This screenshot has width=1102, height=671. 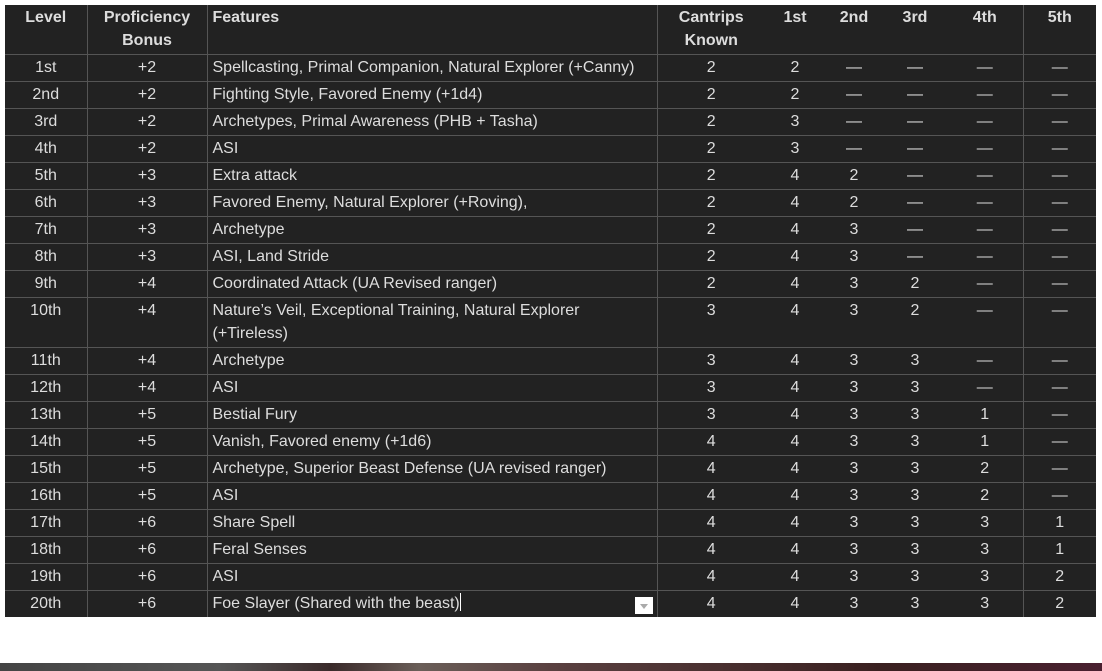 I want to click on cell-text: +6, so click(x=147, y=549).